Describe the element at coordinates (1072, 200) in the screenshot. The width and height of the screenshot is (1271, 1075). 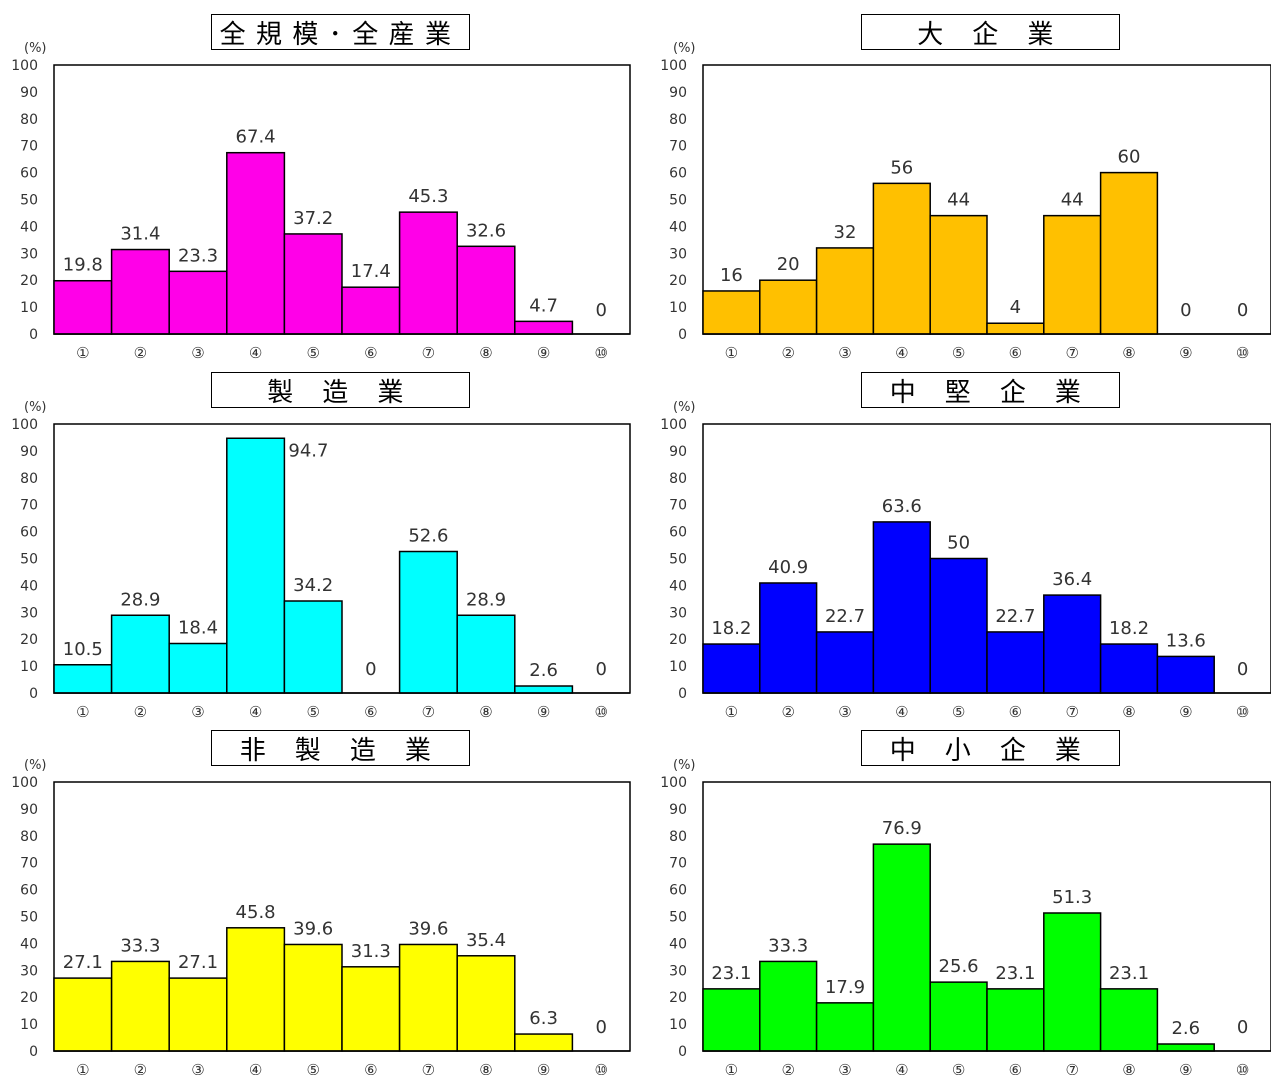
I see `data-label: 44` at that location.